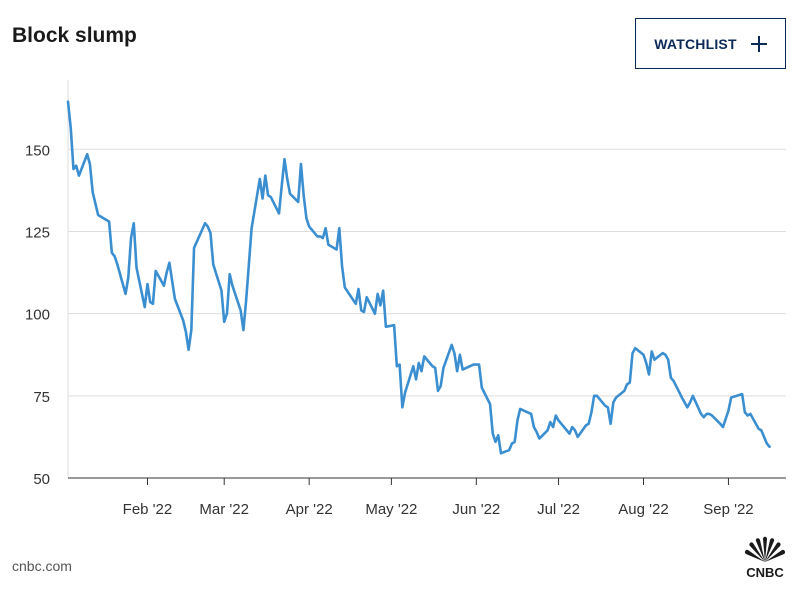  Describe the element at coordinates (37, 232) in the screenshot. I see `y-tick-label: 125` at that location.